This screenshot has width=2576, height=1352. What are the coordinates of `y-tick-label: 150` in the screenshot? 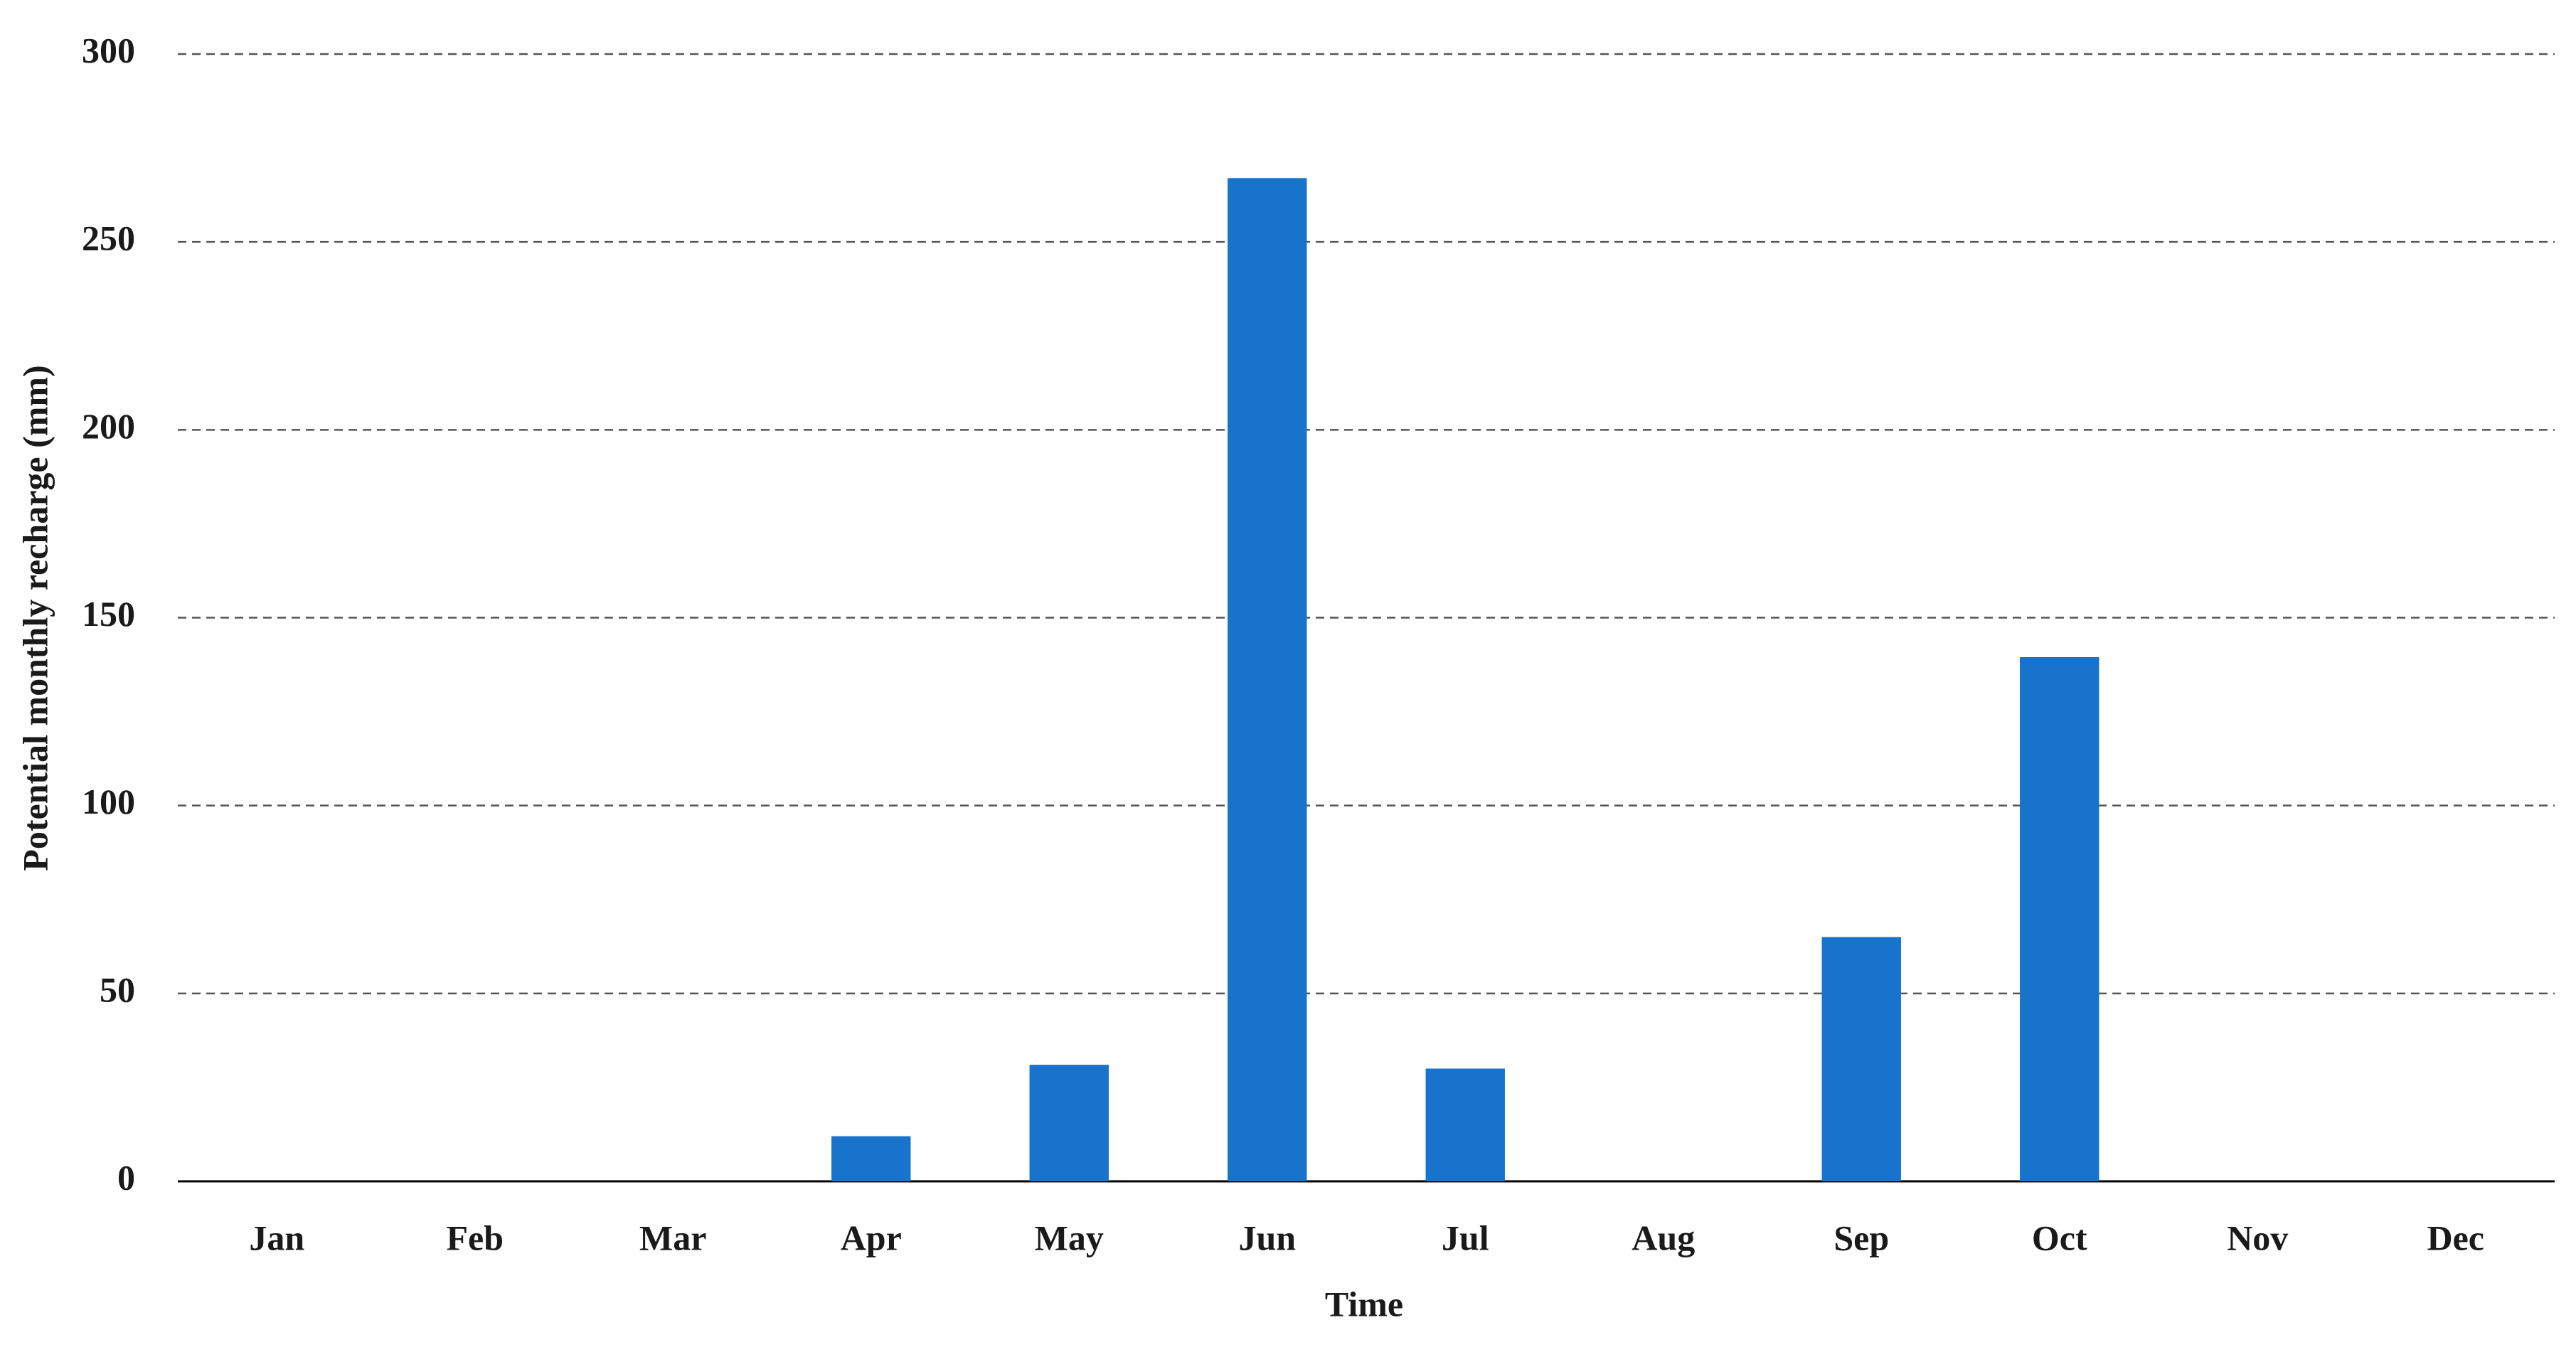 It's located at (108, 614).